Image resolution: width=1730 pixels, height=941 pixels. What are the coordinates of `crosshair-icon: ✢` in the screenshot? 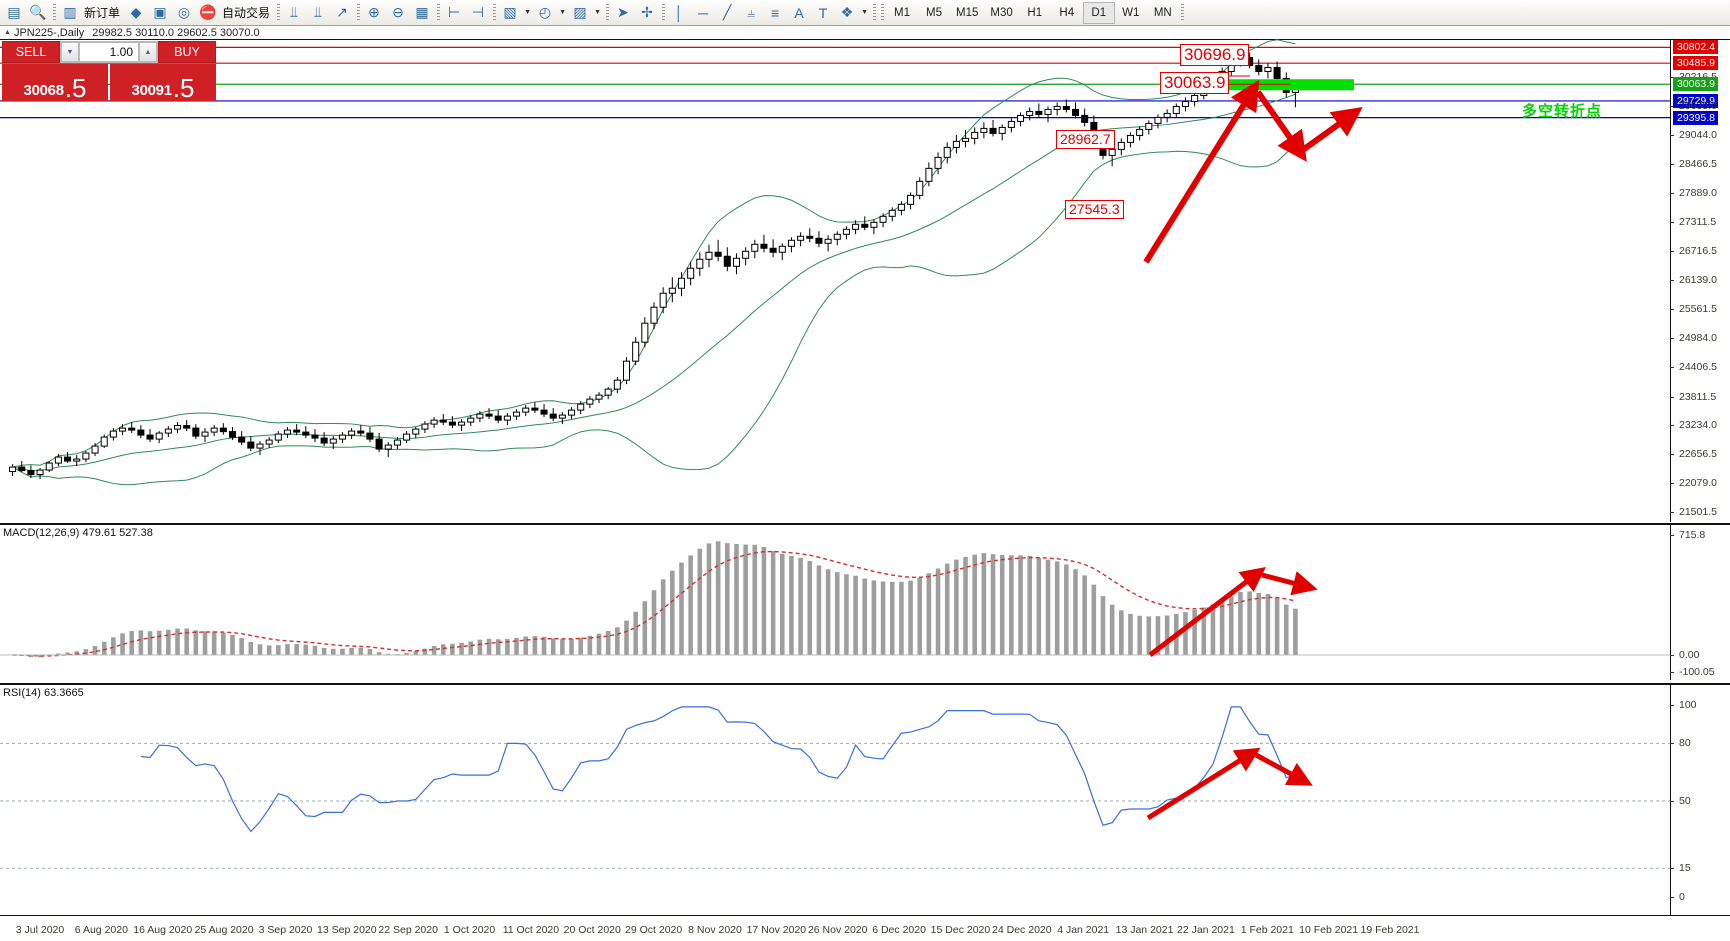 It's located at (647, 12).